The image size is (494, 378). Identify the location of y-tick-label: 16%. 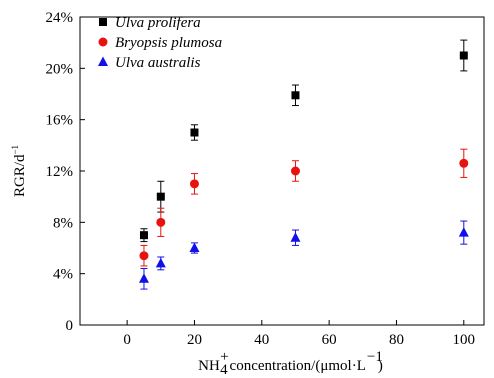
(60, 121).